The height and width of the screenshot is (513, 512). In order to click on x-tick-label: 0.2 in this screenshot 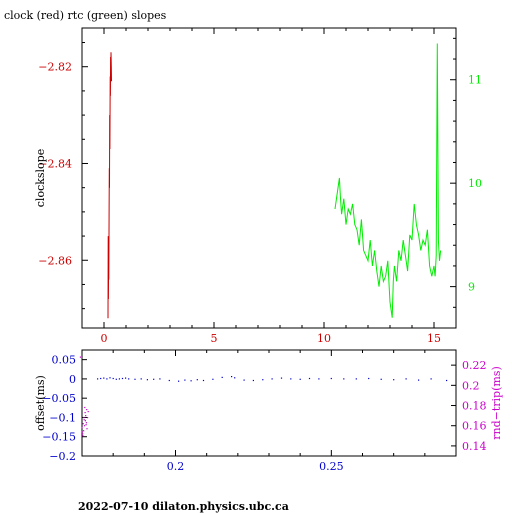, I will do `click(176, 466)`.